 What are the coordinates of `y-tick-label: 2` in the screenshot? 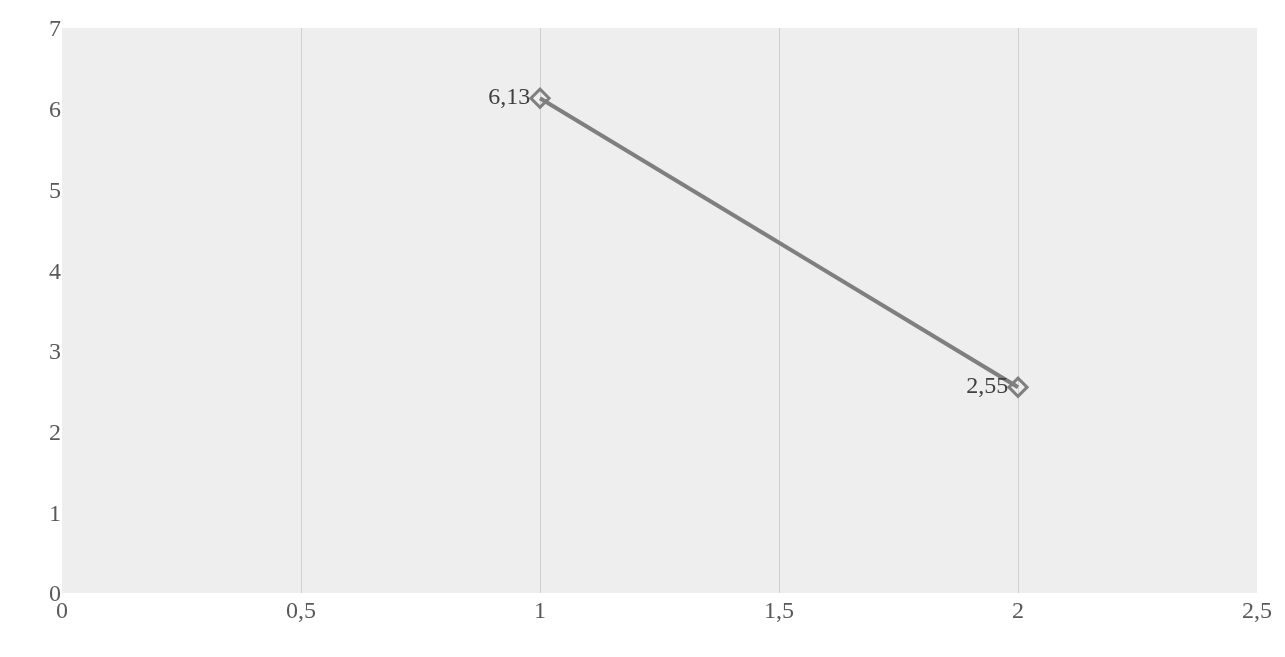 It's located at (55, 431).